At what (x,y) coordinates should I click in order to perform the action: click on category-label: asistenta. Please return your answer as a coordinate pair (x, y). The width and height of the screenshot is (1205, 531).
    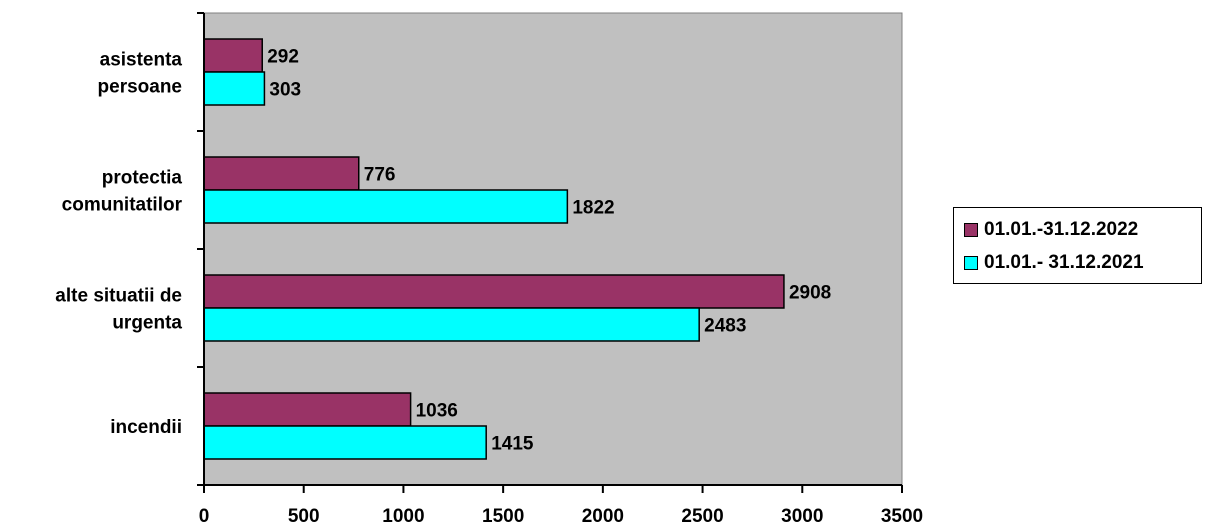
    Looking at the image, I should click on (141, 60).